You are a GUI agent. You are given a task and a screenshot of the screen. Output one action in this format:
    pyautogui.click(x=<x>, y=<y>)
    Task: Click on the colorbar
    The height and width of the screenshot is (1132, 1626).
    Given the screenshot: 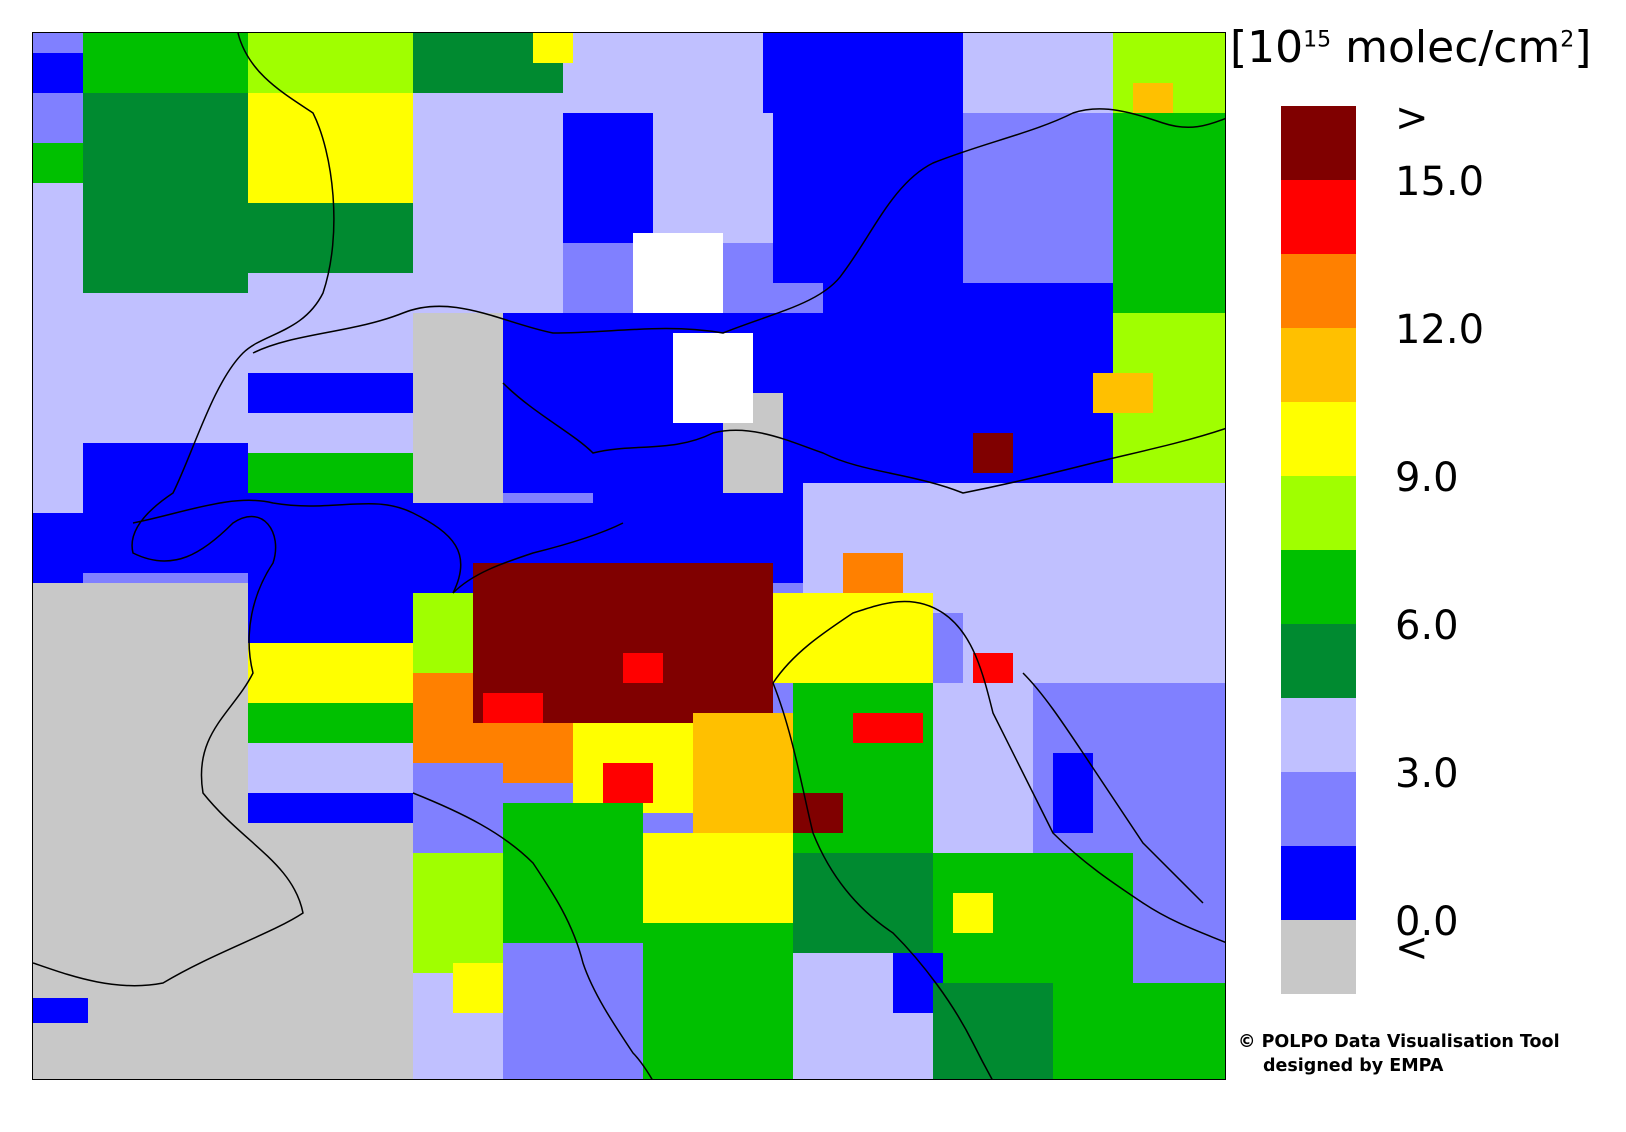 What is the action you would take?
    pyautogui.click(x=1318, y=550)
    